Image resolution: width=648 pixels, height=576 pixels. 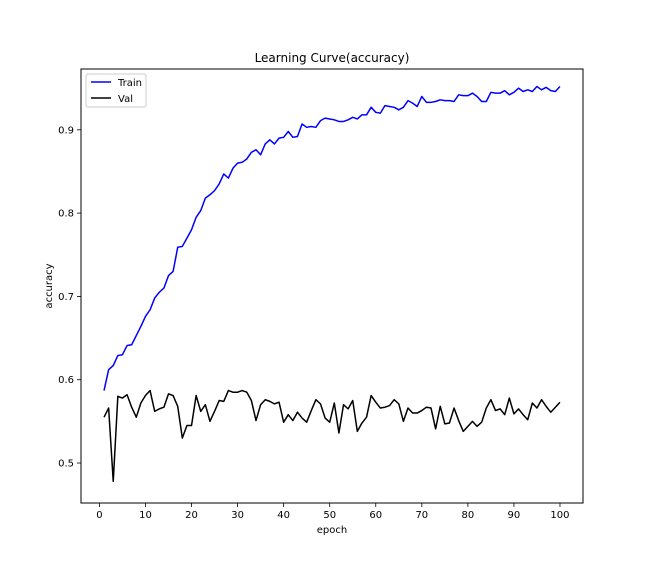 I want to click on x-tick-label: 0, so click(x=99, y=515).